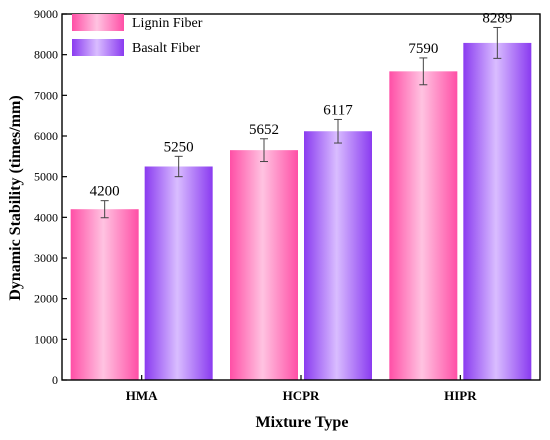 The width and height of the screenshot is (550, 440). Describe the element at coordinates (105, 192) in the screenshot. I see `data-label: 4200` at that location.